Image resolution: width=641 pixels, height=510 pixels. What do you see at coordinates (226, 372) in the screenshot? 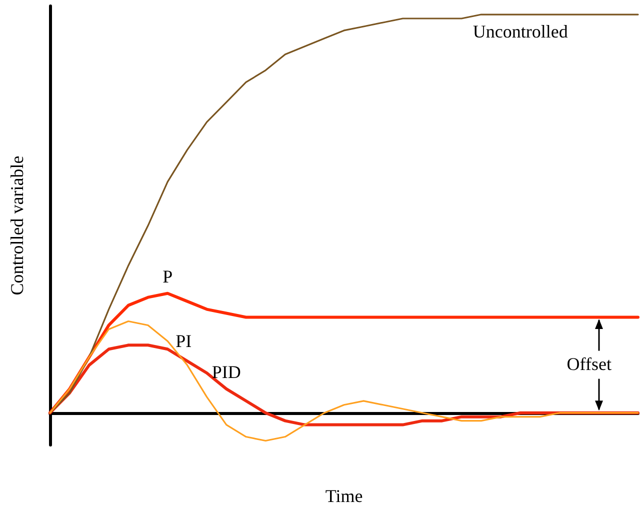
I see `series-label: PID` at bounding box center [226, 372].